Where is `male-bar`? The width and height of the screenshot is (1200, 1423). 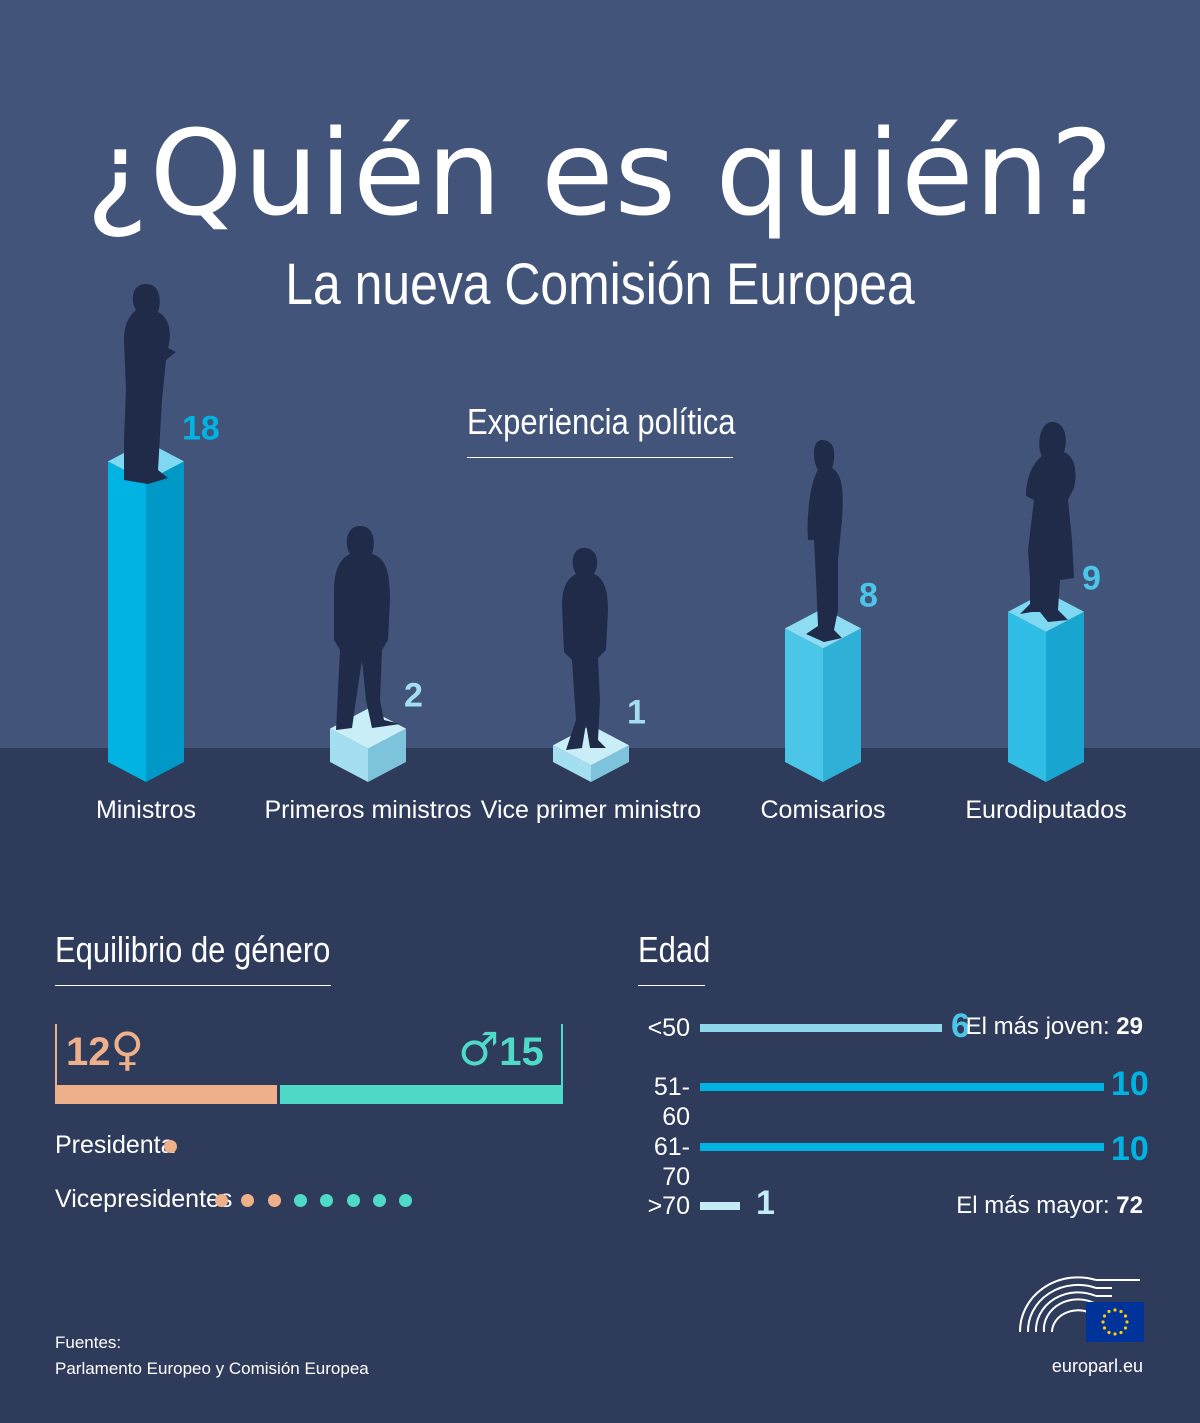
male-bar is located at coordinates (421, 1094).